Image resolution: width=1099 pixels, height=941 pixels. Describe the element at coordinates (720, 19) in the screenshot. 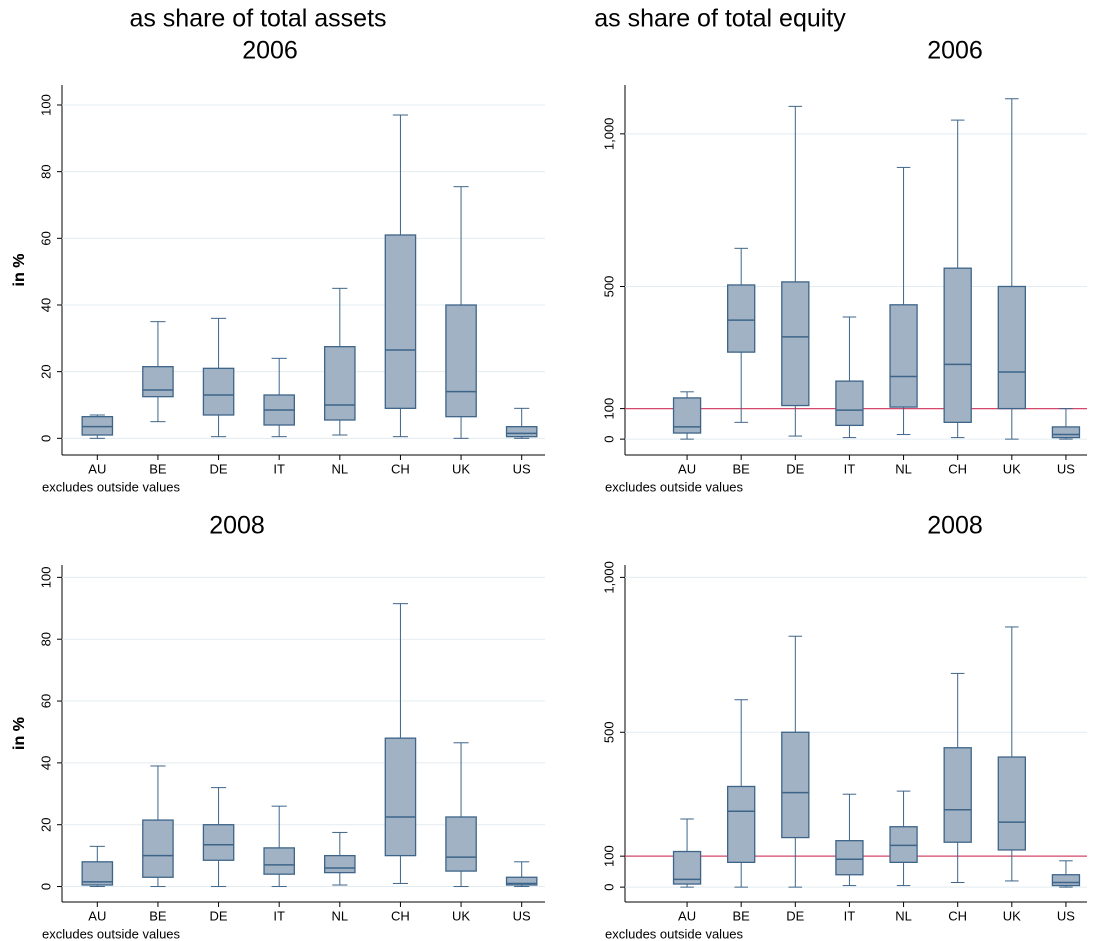

I see `column-header: as share of total equity` at that location.